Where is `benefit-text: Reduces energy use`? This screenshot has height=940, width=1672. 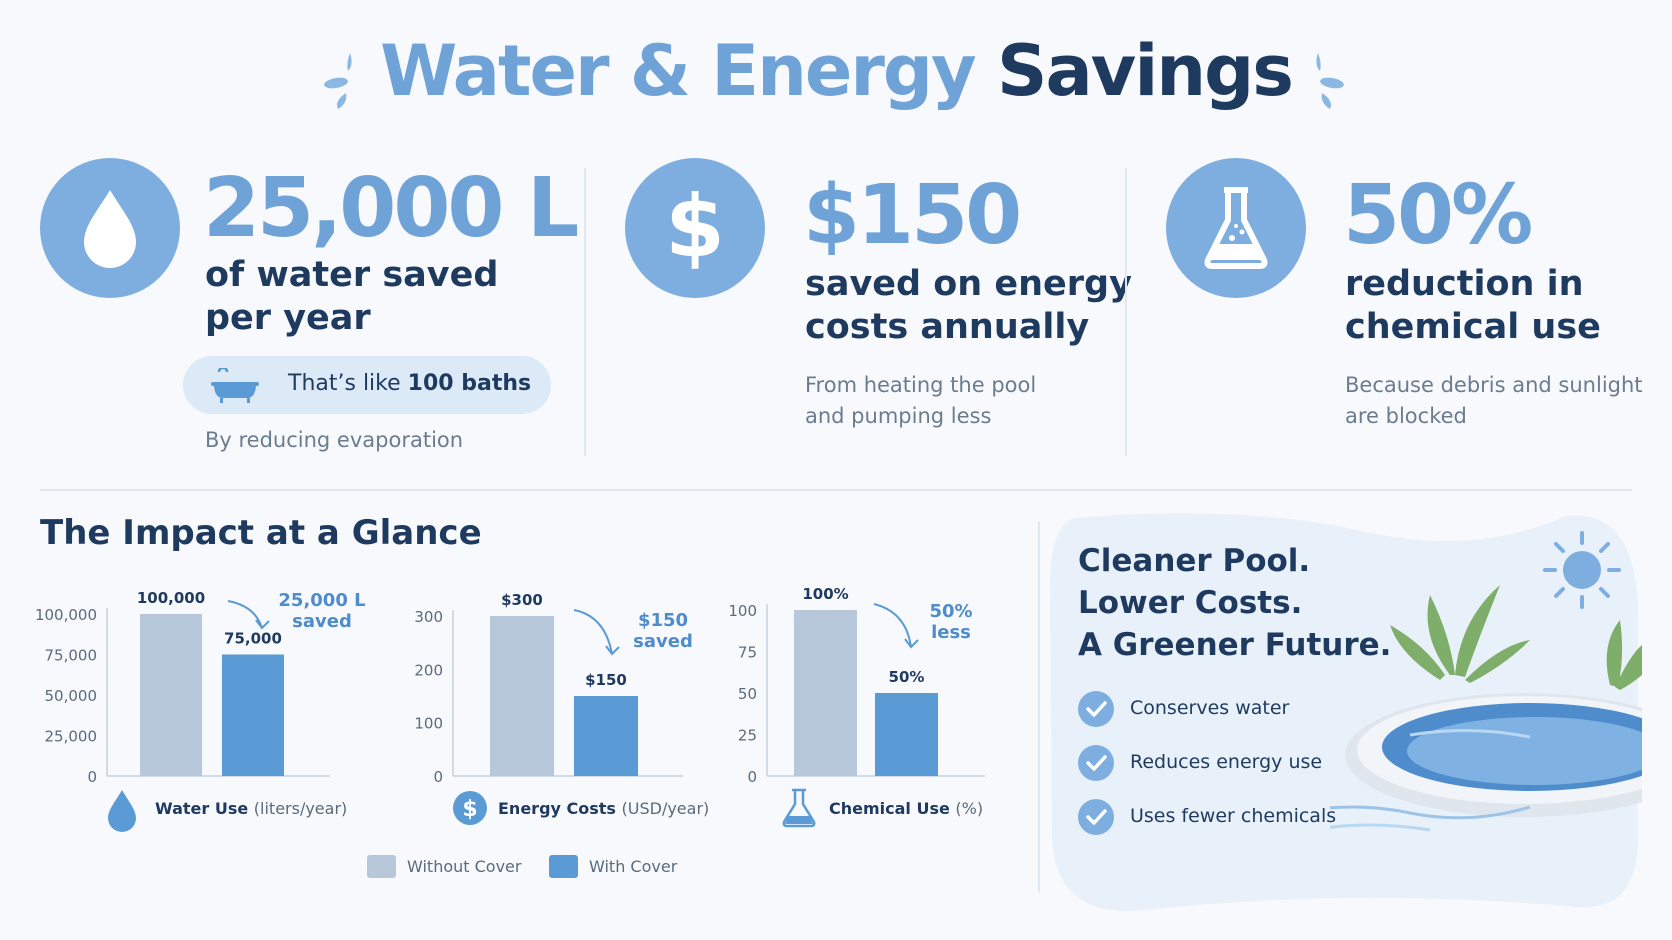
benefit-text: Reduces energy use is located at coordinates (1226, 762).